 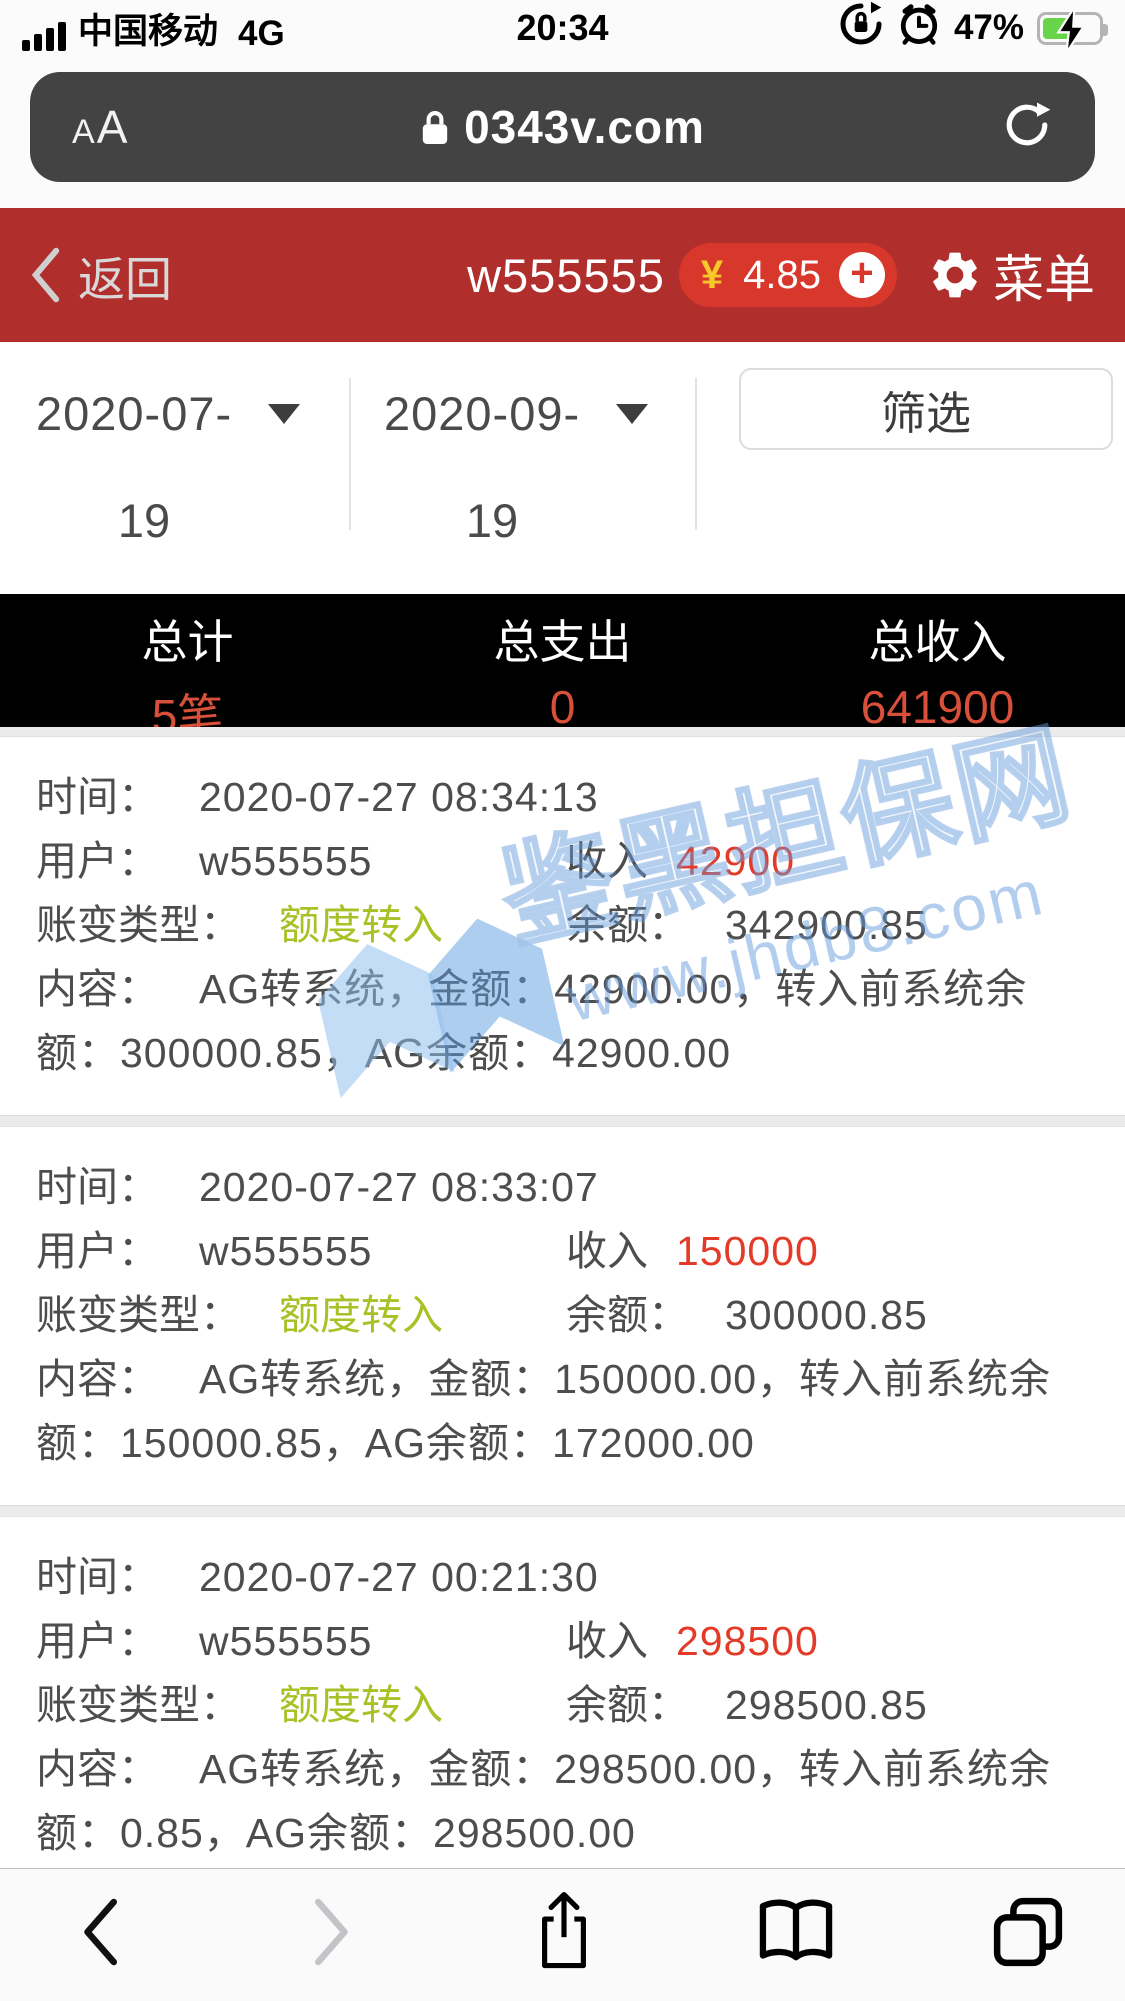 I want to click on back-nav-button, so click(x=100, y=1932).